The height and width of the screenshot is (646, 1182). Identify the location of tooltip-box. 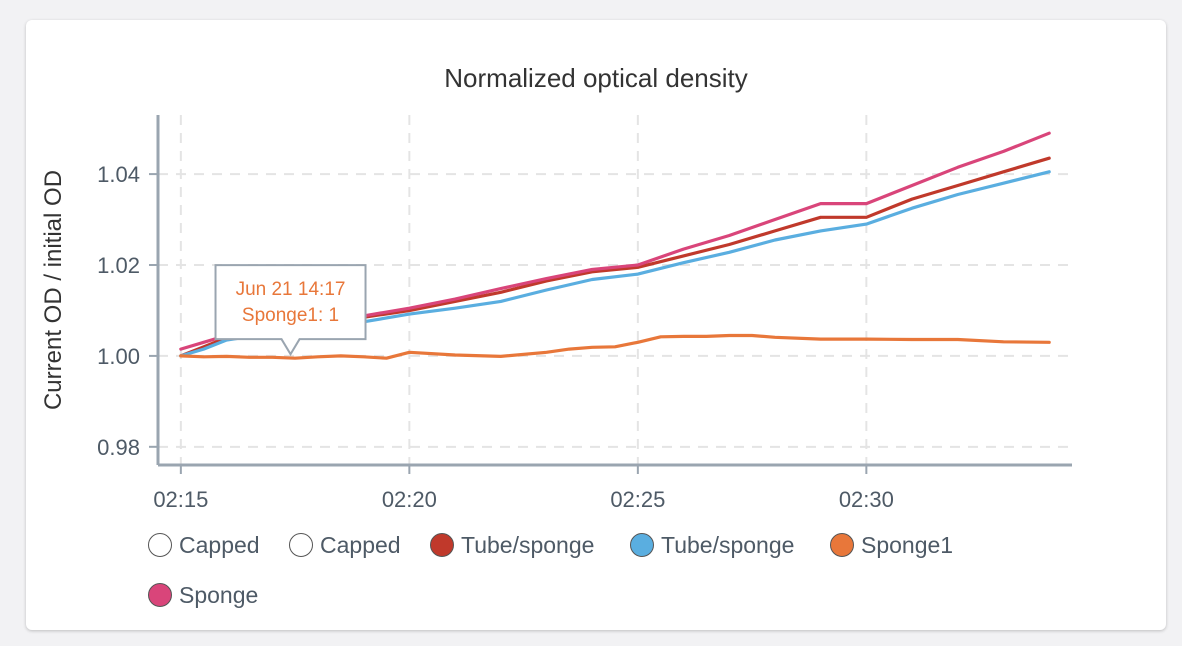
(290, 310).